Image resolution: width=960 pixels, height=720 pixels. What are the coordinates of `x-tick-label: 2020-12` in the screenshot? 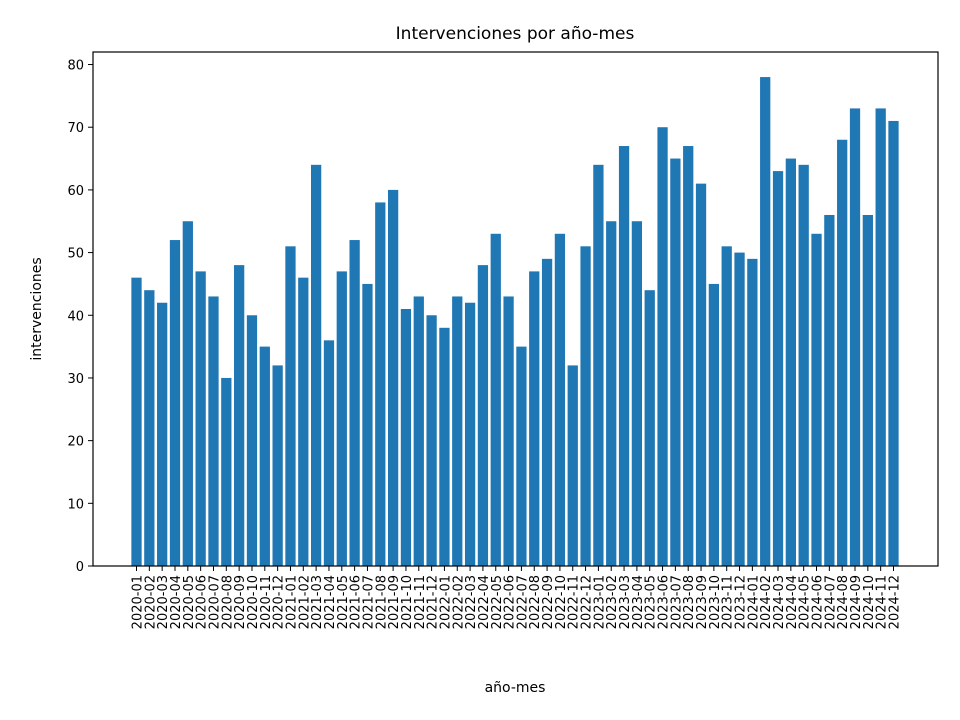 It's located at (279, 602).